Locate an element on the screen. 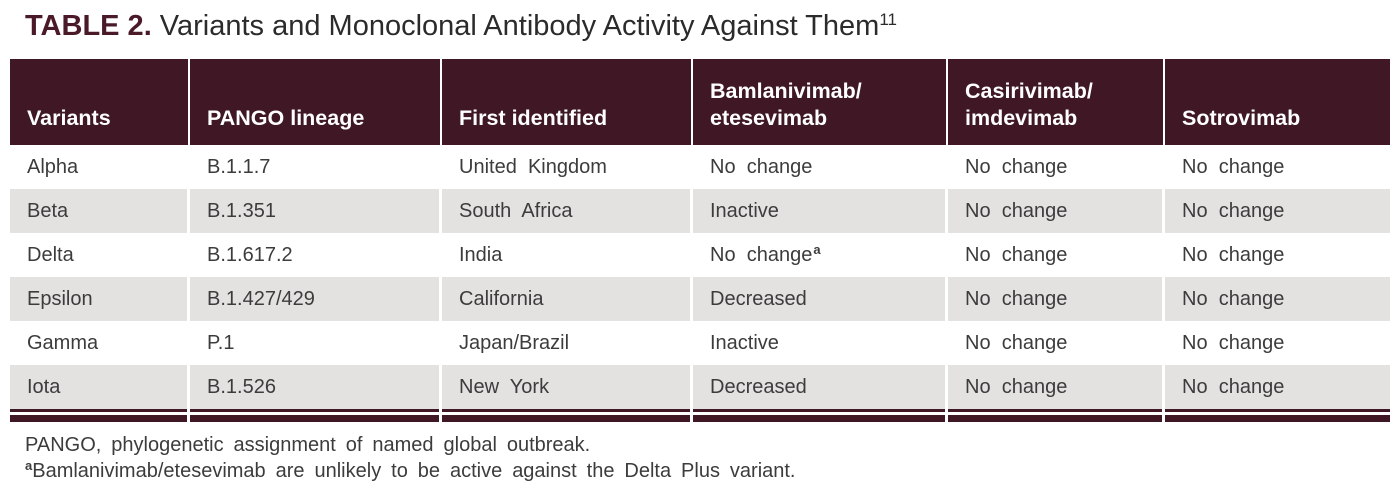 The height and width of the screenshot is (488, 1400). cell-pango-lineage: P.1 is located at coordinates (316, 343).